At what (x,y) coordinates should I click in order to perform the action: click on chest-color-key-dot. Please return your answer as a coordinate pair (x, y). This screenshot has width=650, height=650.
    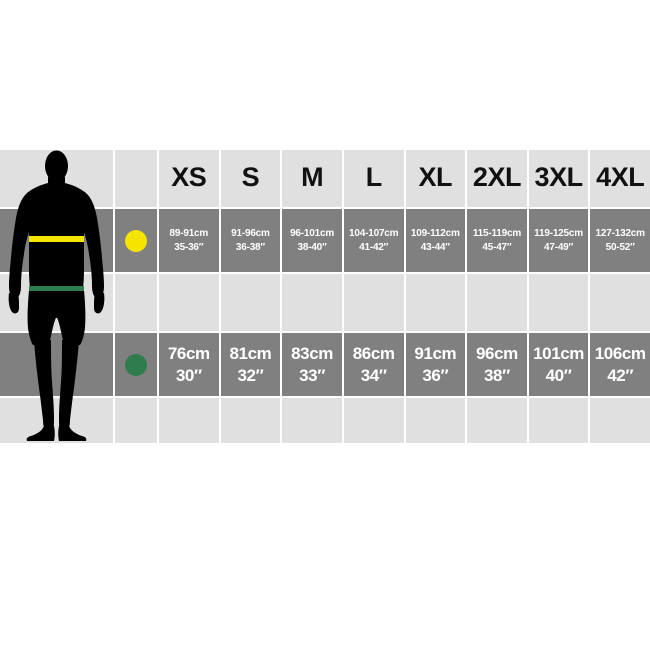
    Looking at the image, I should click on (136, 240).